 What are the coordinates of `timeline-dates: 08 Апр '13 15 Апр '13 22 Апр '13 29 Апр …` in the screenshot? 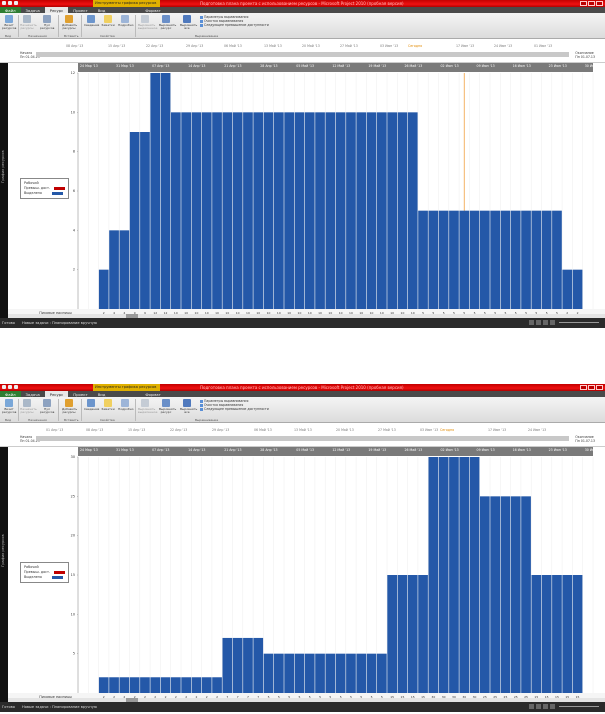 It's located at (309, 46).